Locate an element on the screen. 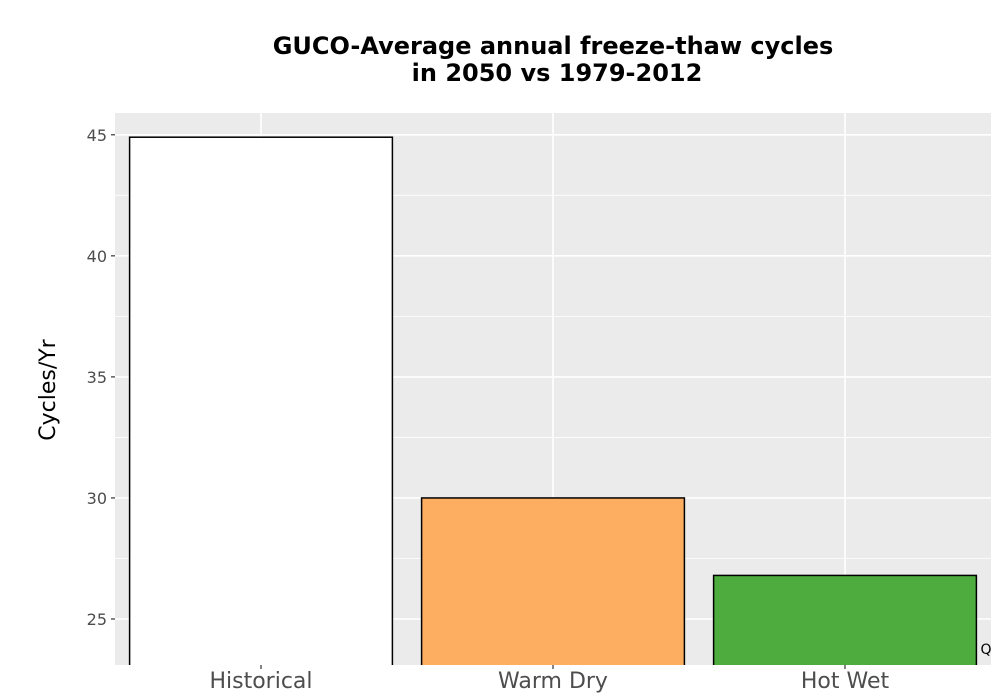 The image size is (1000, 700). chart-title-line-2: in 2050 vs 1979-2012 is located at coordinates (557, 73).